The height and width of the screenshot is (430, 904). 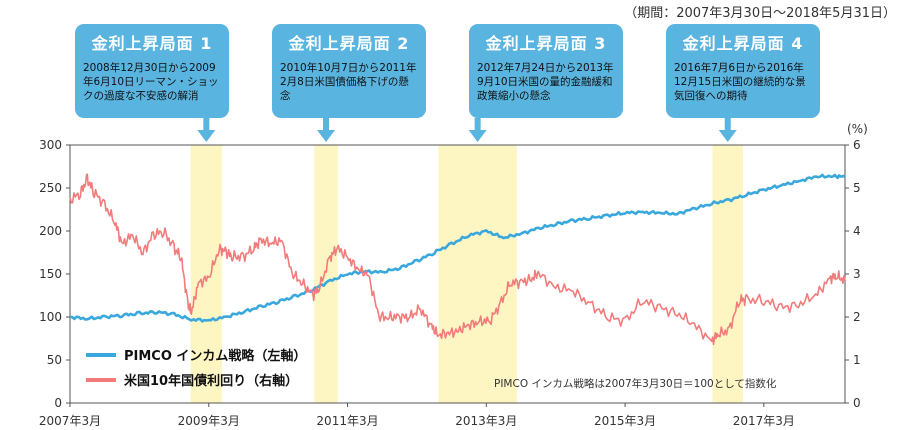 I want to click on left-tick-label: 100, so click(x=50, y=317).